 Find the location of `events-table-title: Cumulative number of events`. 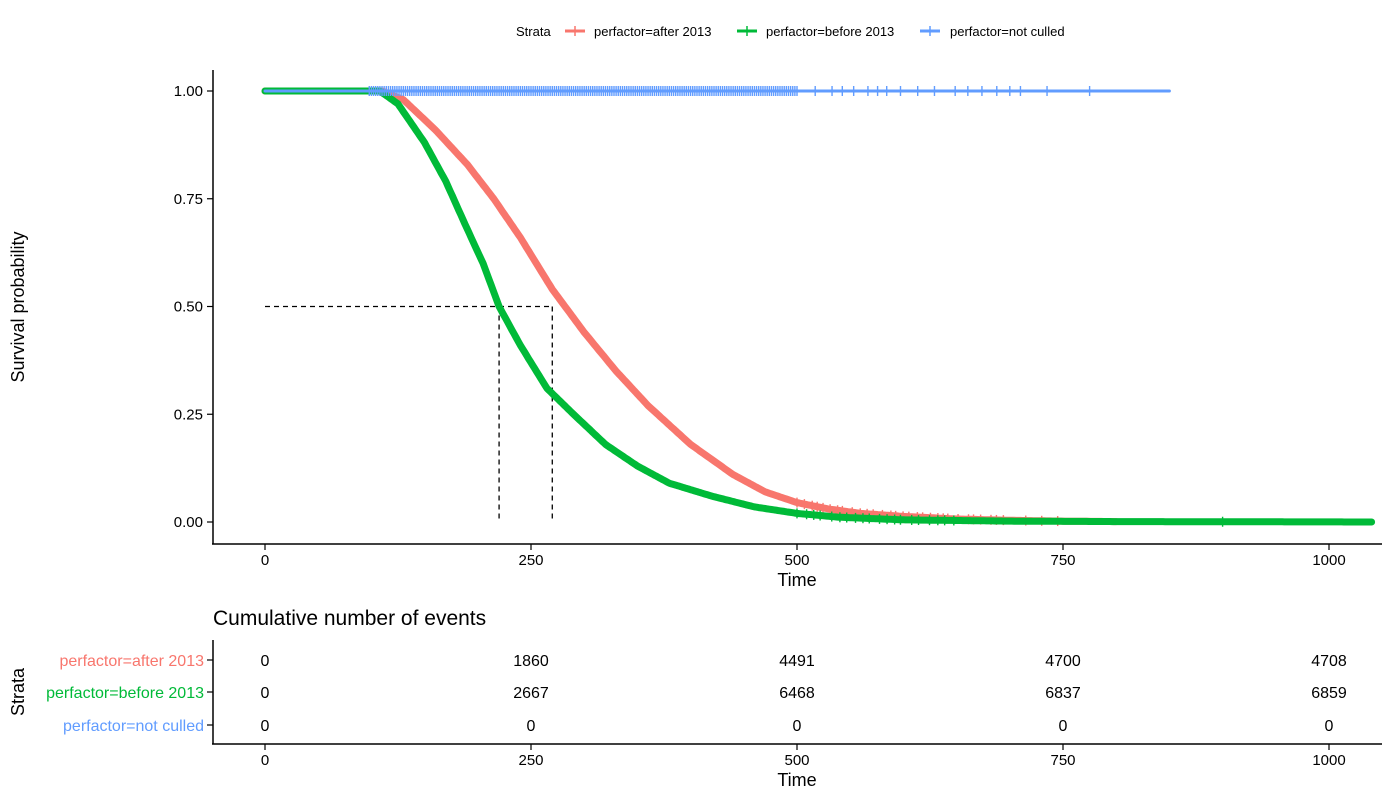

events-table-title: Cumulative number of events is located at coordinates (349, 618).